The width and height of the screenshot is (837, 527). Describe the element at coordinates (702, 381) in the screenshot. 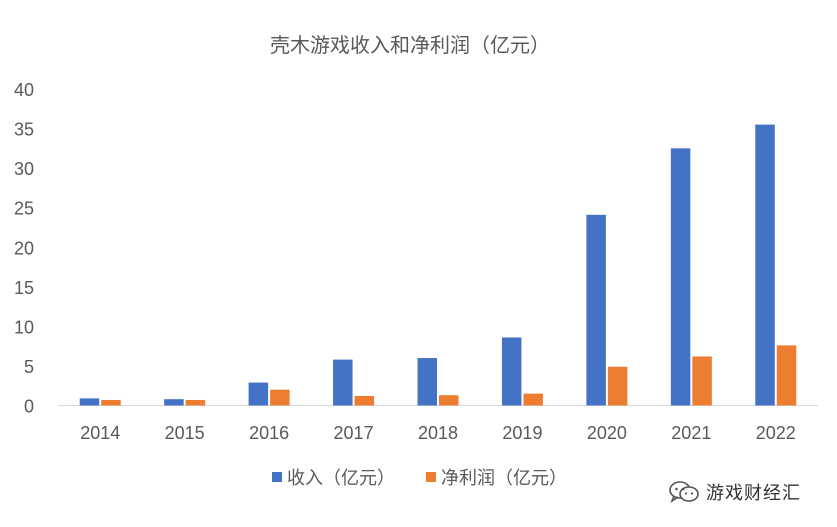

I see `bar-net-profit-2021` at that location.